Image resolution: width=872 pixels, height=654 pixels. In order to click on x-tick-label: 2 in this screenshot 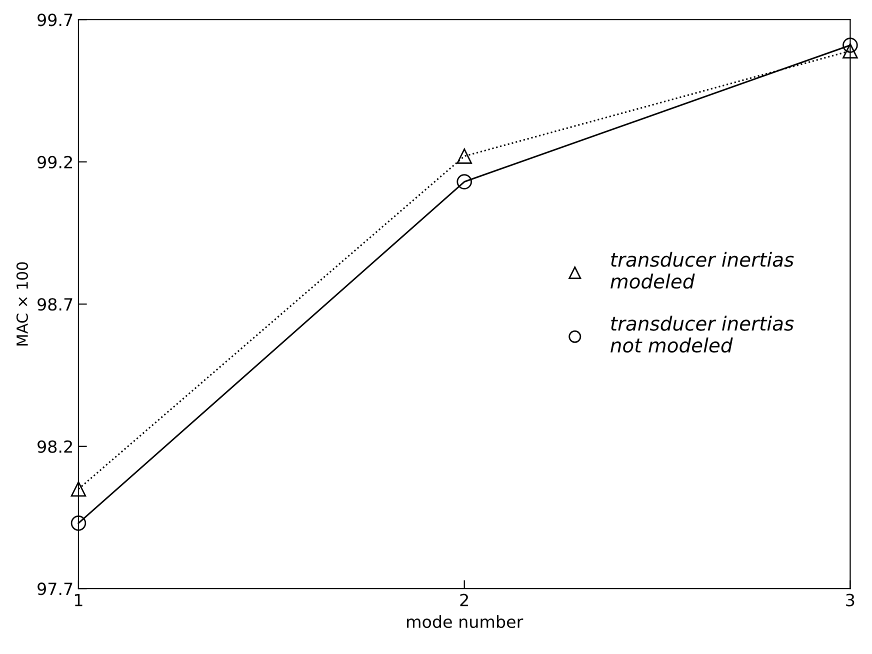, I will do `click(464, 600)`.